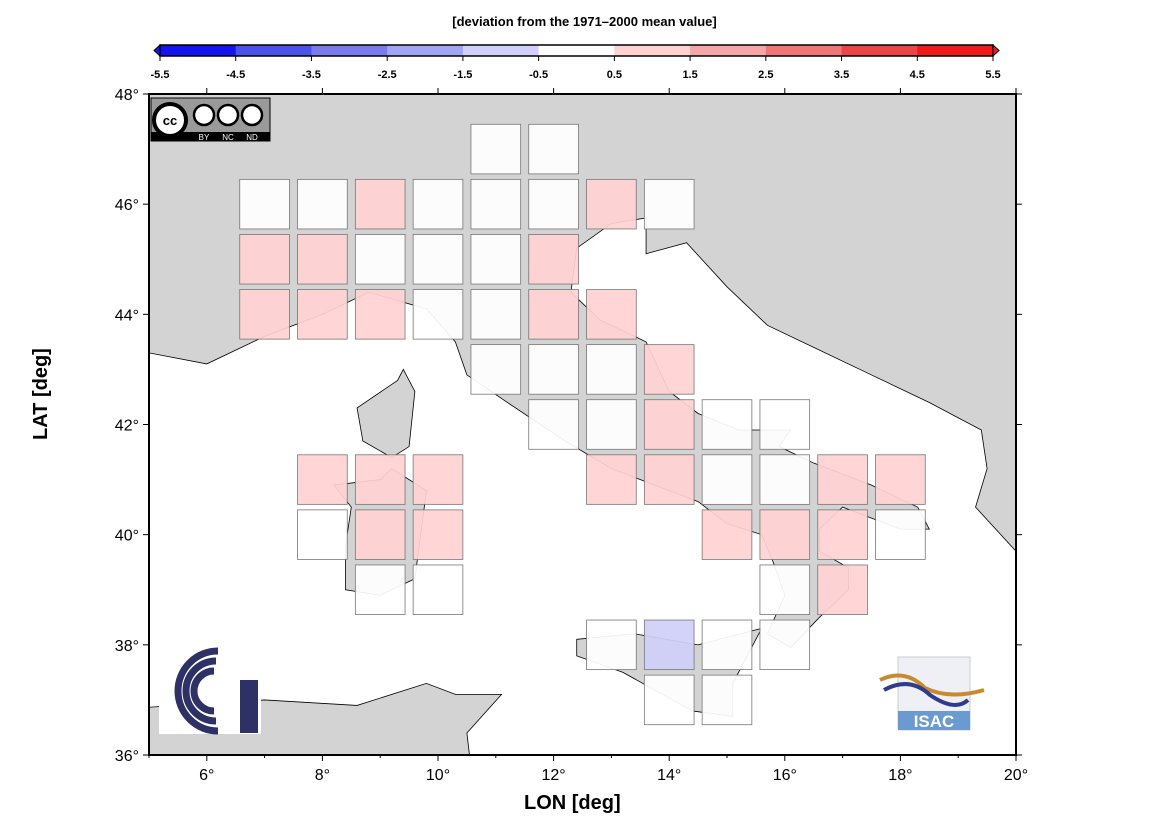  Describe the element at coordinates (127, 426) in the screenshot. I see `y-tick-label: 42°` at that location.